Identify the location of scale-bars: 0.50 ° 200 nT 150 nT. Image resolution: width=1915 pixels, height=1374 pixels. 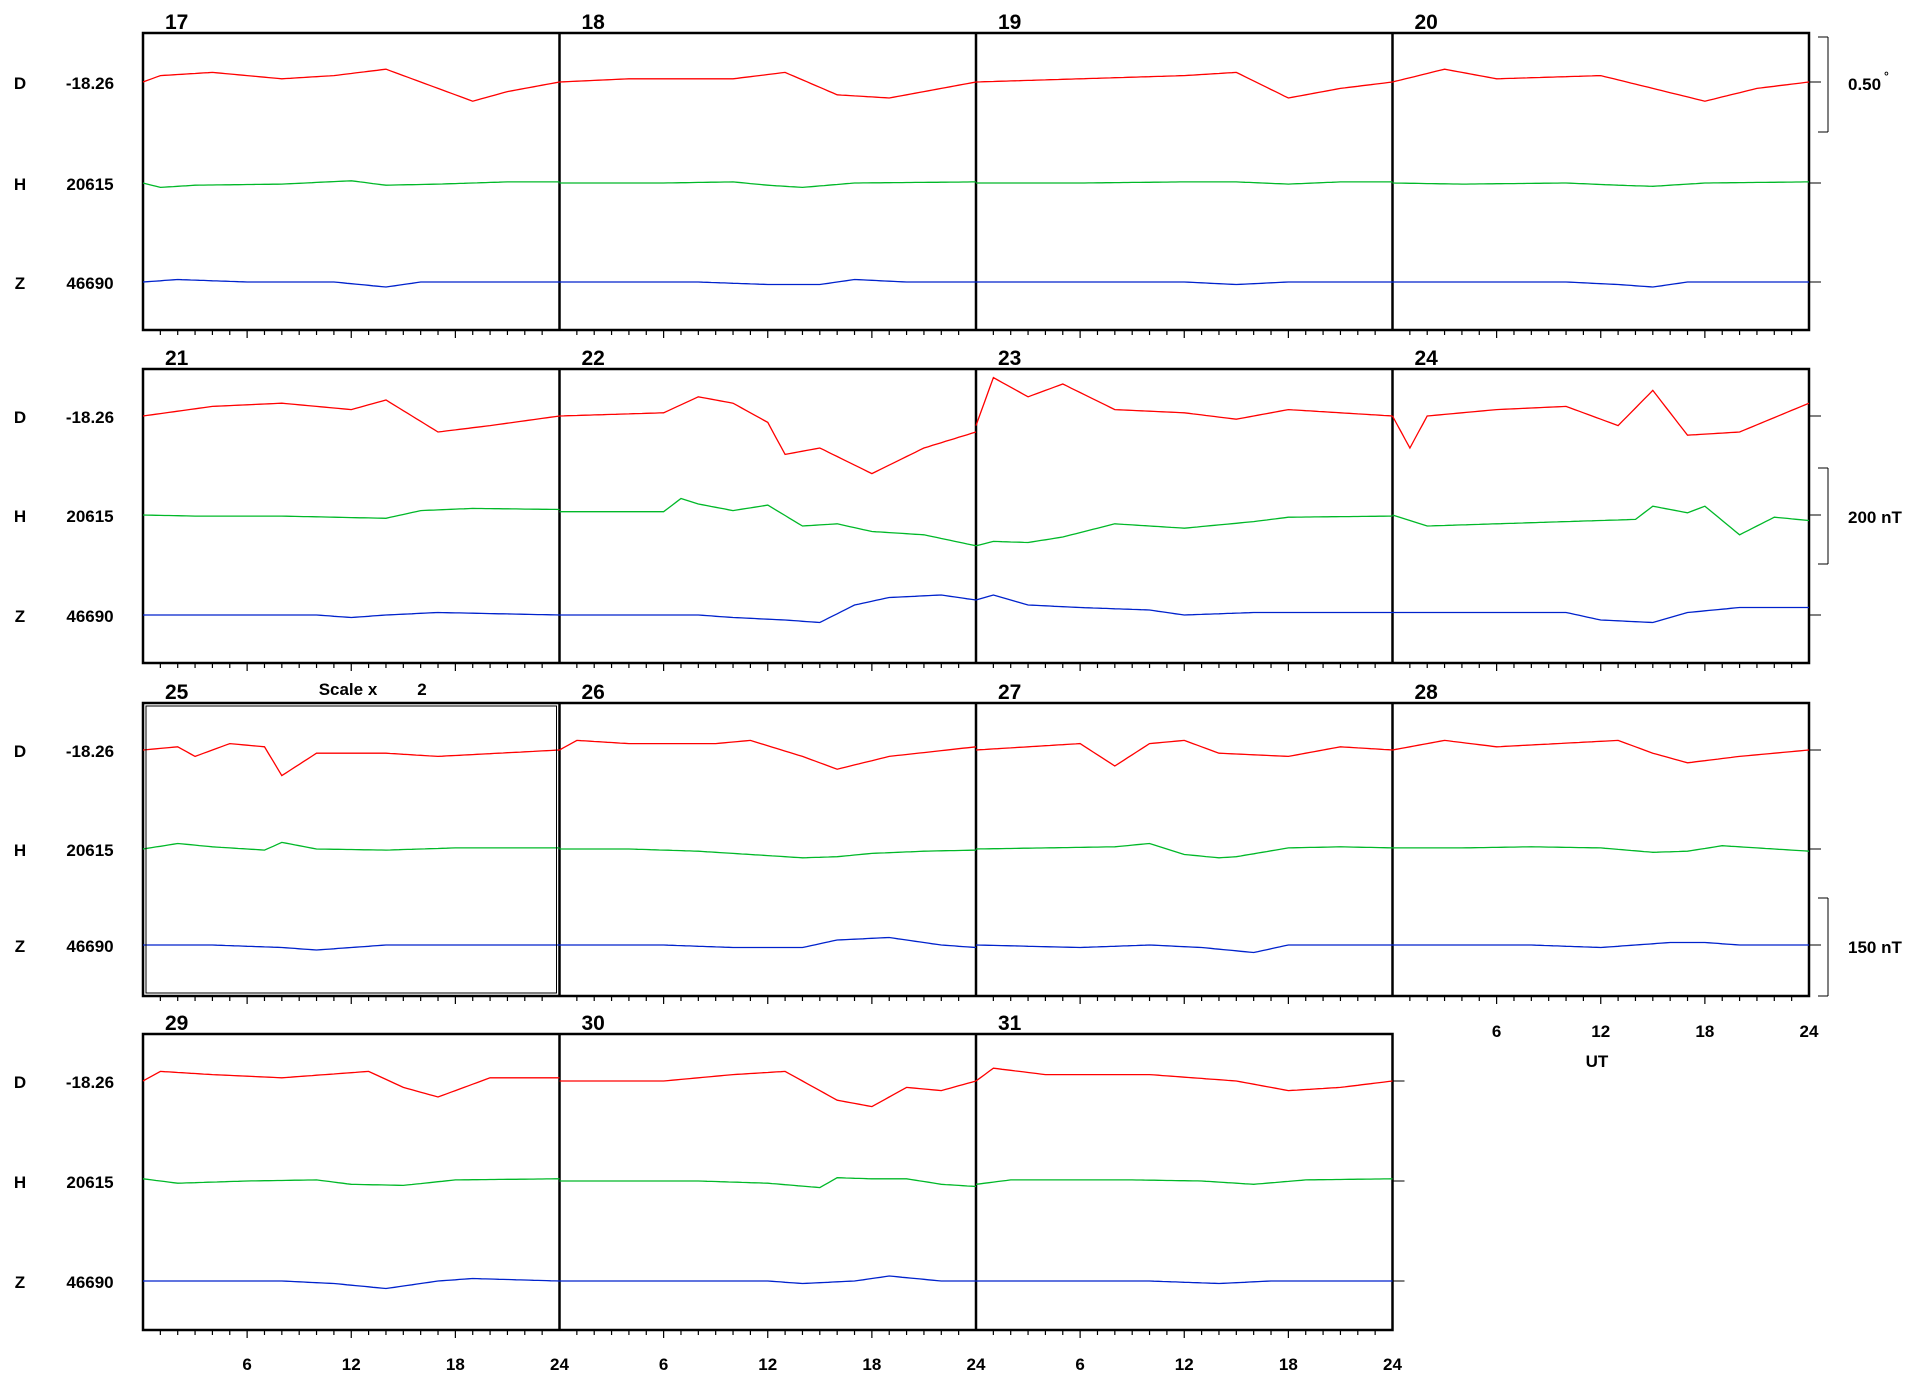
(1860, 516).